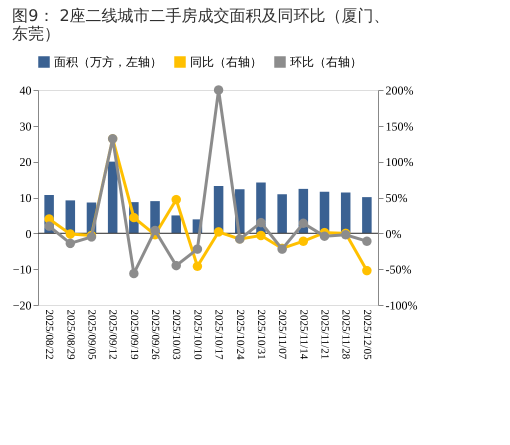  I want to click on y-tick-label: 30, so click(26, 126).